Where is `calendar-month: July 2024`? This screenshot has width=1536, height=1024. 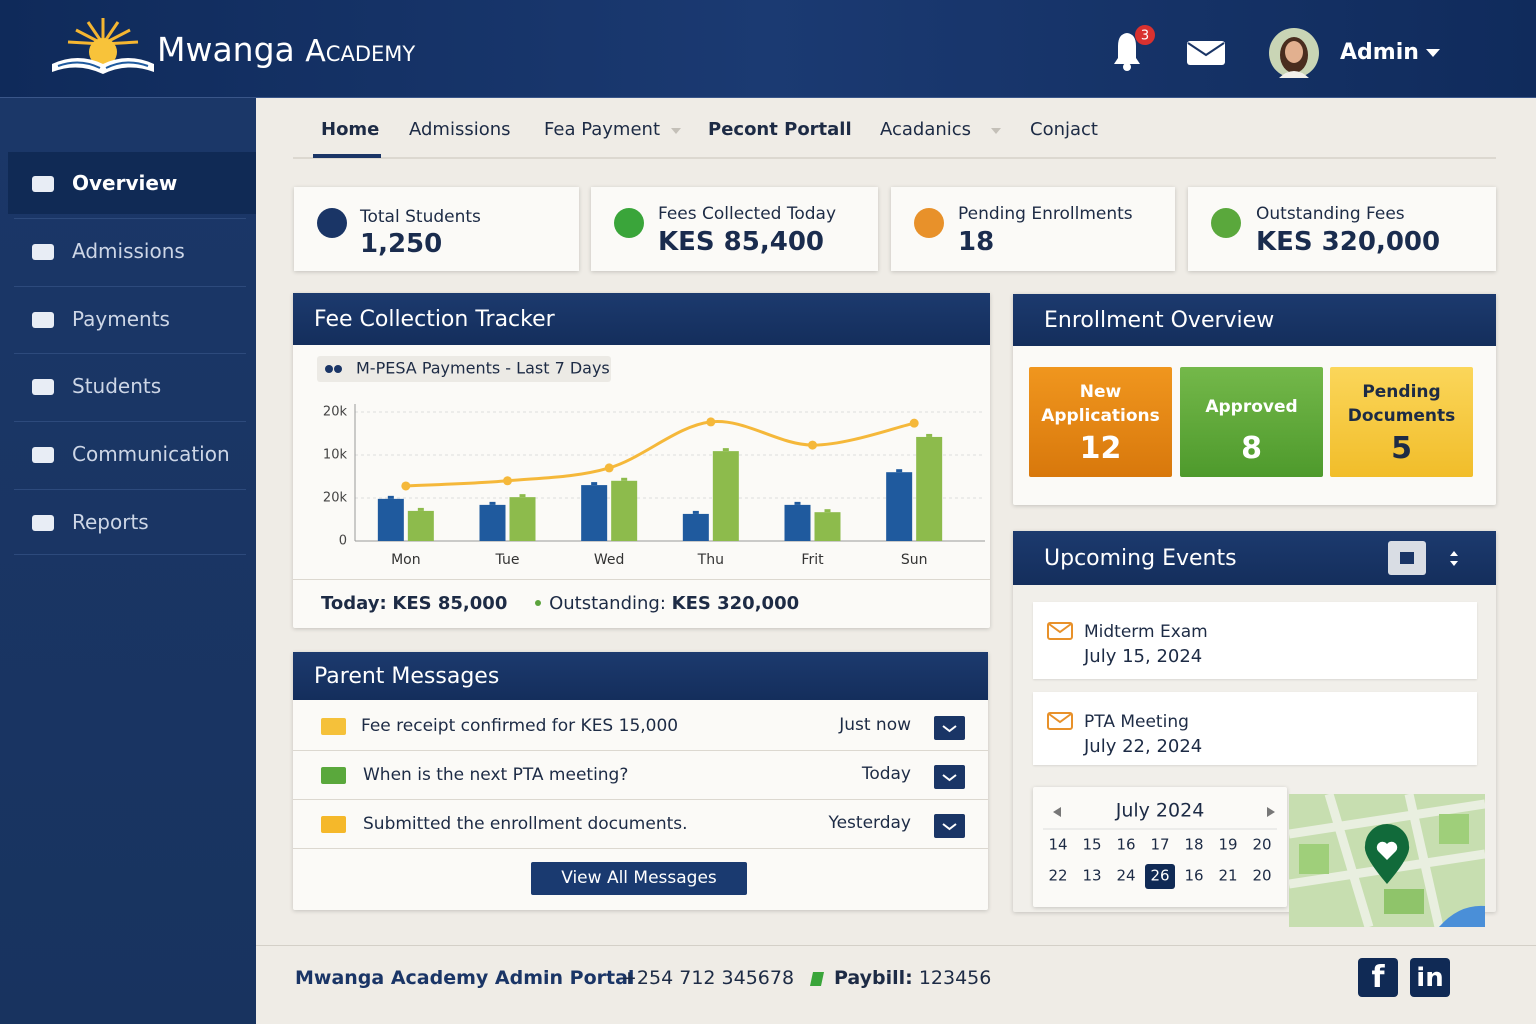
calendar-month: July 2024 is located at coordinates (1160, 811).